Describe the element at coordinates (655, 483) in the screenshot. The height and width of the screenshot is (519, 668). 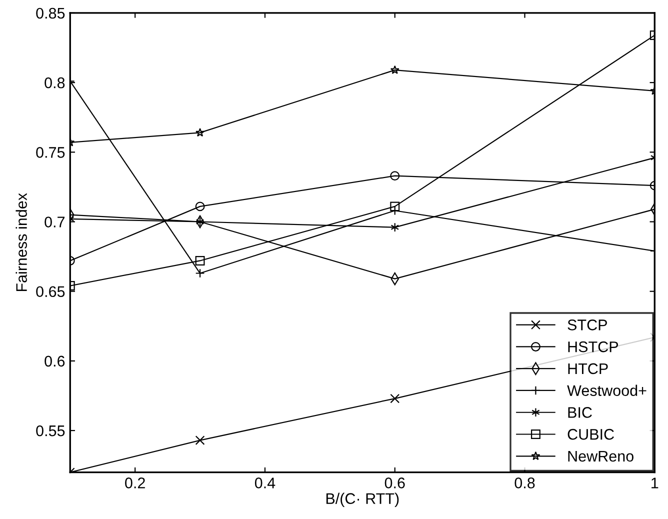
I see `x-tick-label: 1` at that location.